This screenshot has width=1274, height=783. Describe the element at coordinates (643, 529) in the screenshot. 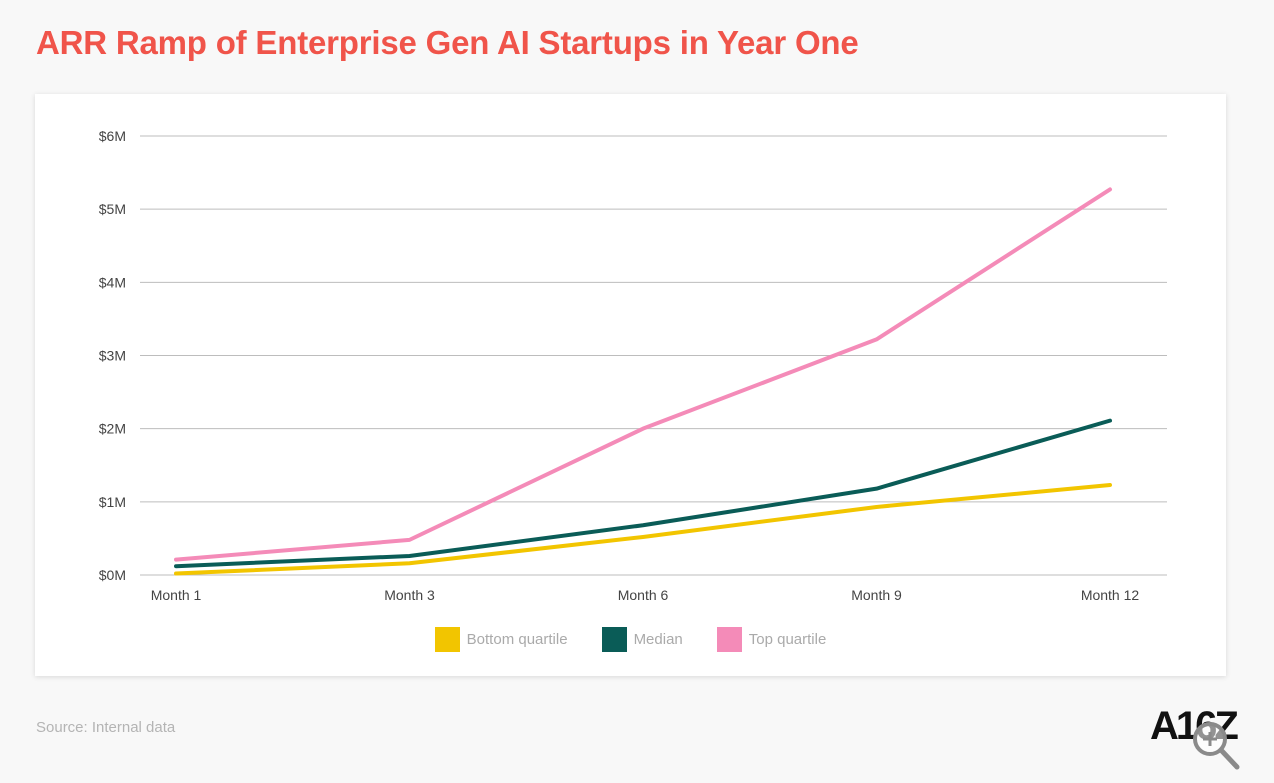

I see `series-line-bottom-quartile` at that location.